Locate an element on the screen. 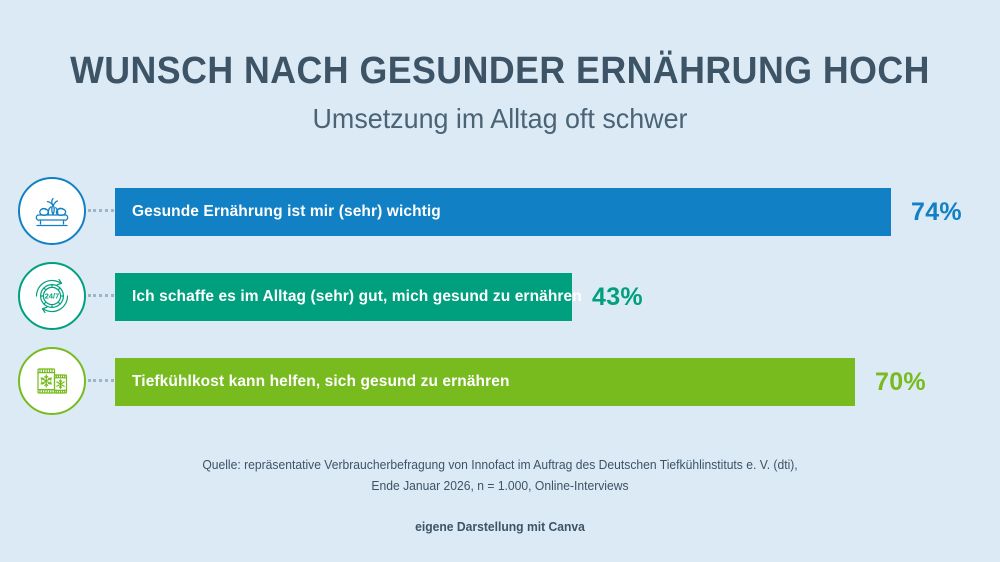 Image resolution: width=1000 pixels, height=562 pixels. fruit-bowl-icon is located at coordinates (52, 211).